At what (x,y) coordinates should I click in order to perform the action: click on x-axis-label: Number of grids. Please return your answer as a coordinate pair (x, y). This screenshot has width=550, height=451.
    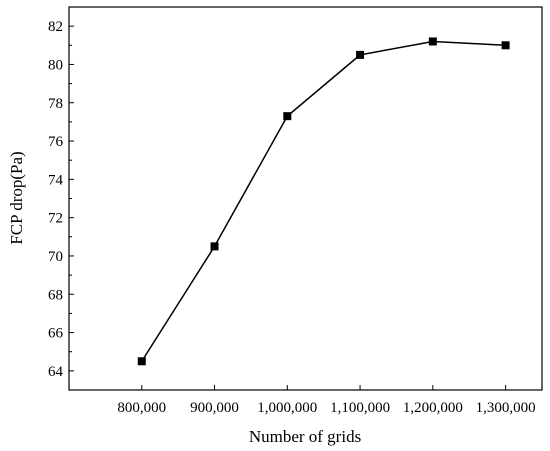
    Looking at the image, I should click on (305, 436).